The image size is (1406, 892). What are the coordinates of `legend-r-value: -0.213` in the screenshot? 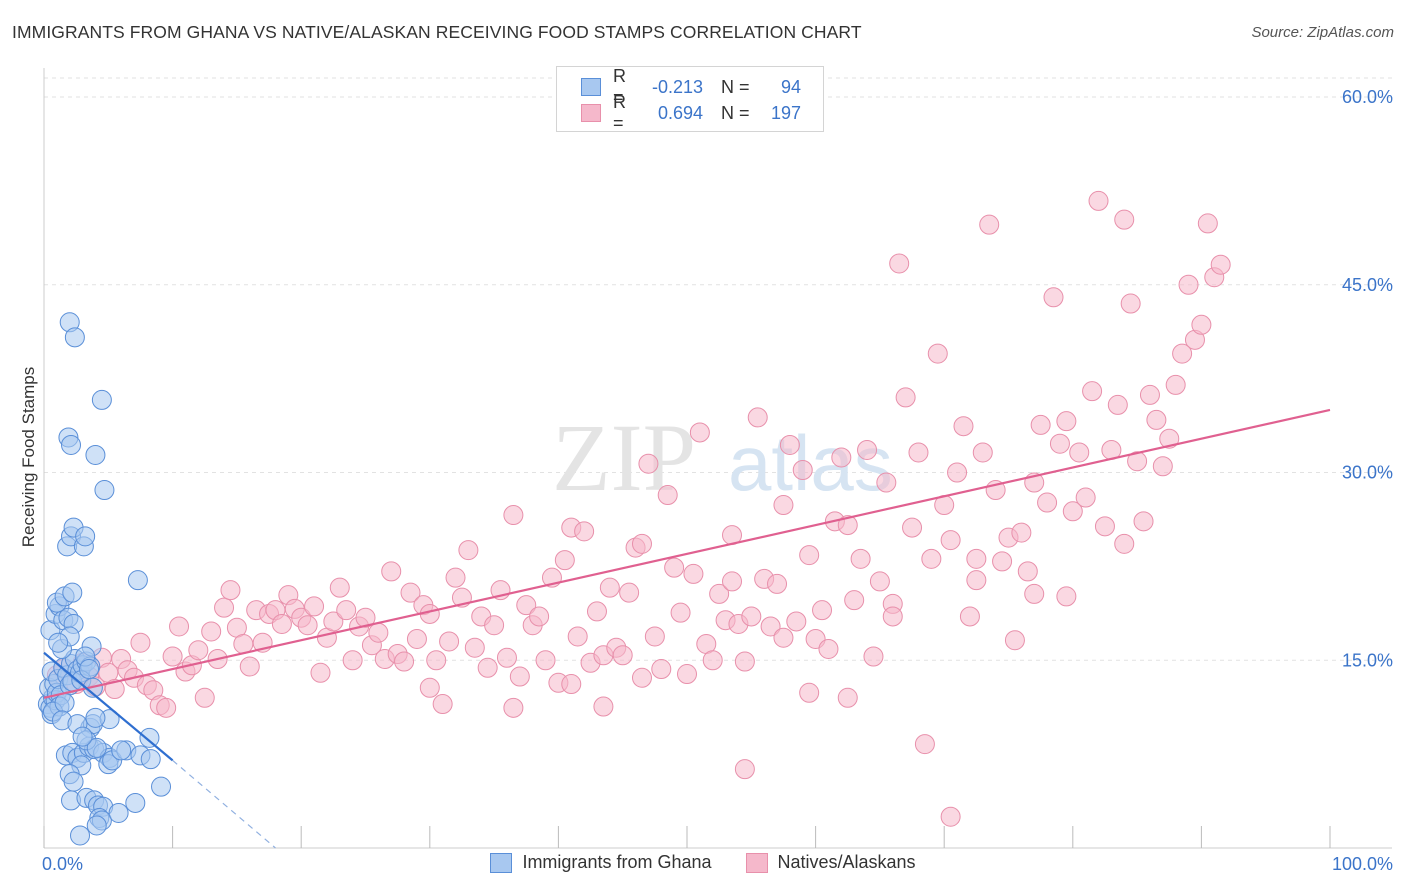 It's located at (677, 86).